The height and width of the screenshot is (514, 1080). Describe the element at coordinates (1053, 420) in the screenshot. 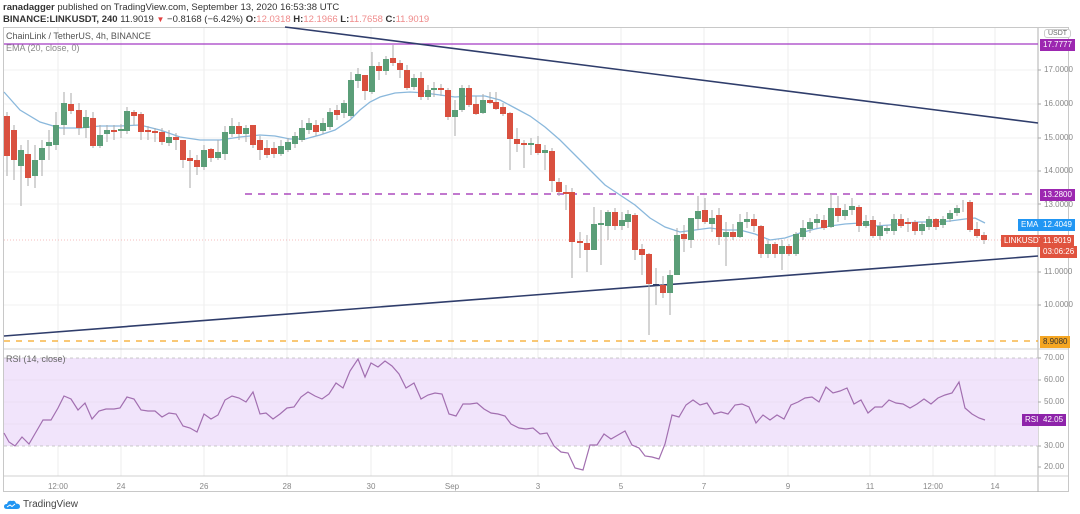

I see `tag-rsi-value: 42.05` at that location.